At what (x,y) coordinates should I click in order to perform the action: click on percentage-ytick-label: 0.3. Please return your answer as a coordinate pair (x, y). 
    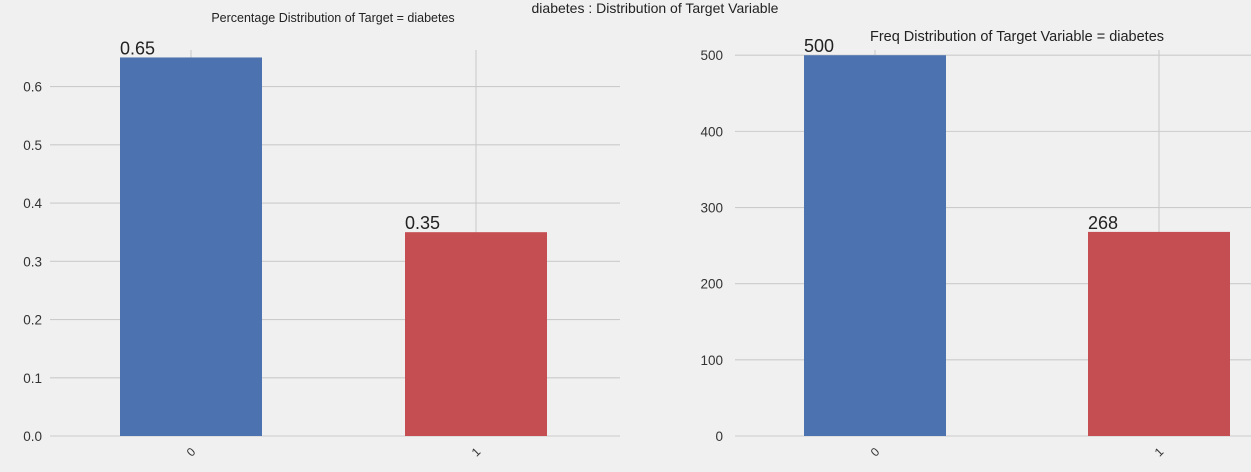
    Looking at the image, I should click on (32, 261).